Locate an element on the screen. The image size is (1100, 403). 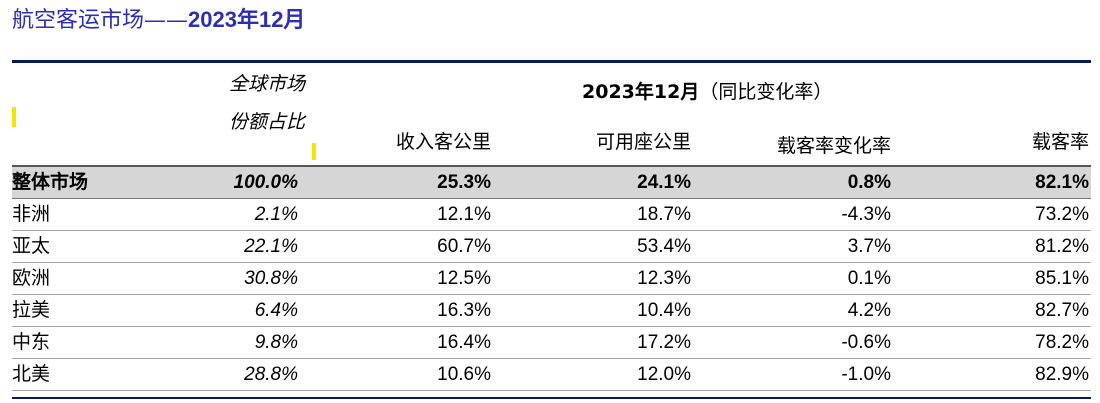
header-plf: 载客率 is located at coordinates (1060, 142).